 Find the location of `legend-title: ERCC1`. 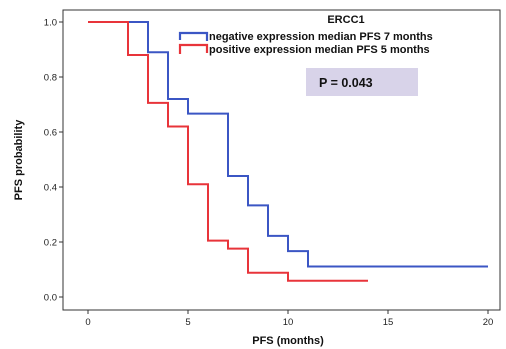

legend-title: ERCC1 is located at coordinates (345, 20).